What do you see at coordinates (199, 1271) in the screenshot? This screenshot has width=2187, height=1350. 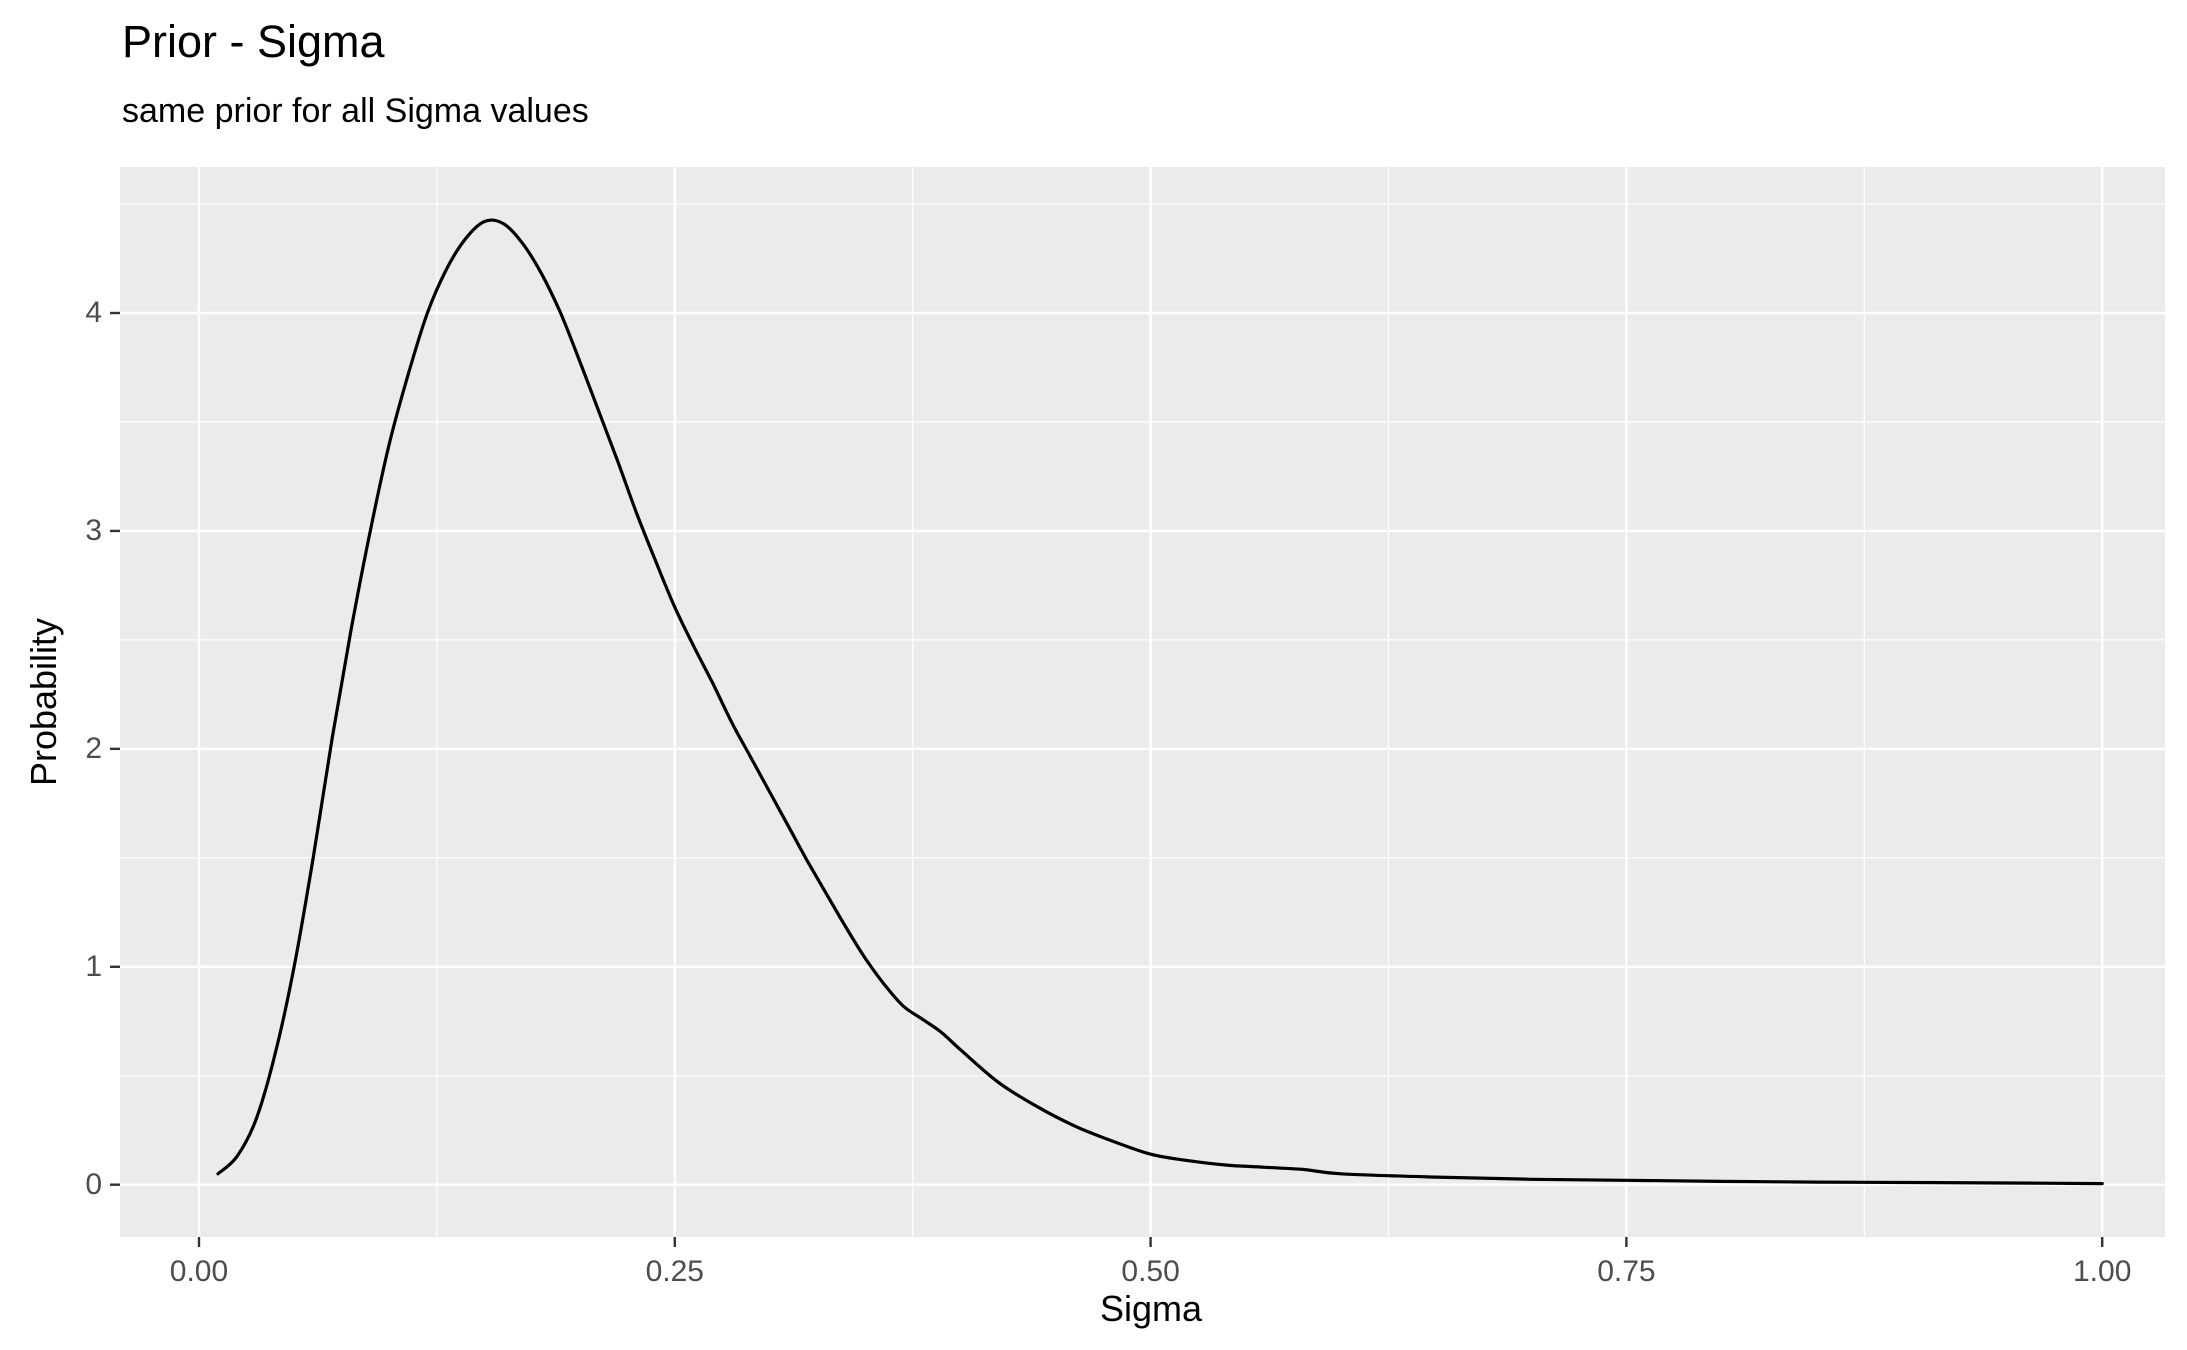 I see `x-tick-label: 0.00` at bounding box center [199, 1271].